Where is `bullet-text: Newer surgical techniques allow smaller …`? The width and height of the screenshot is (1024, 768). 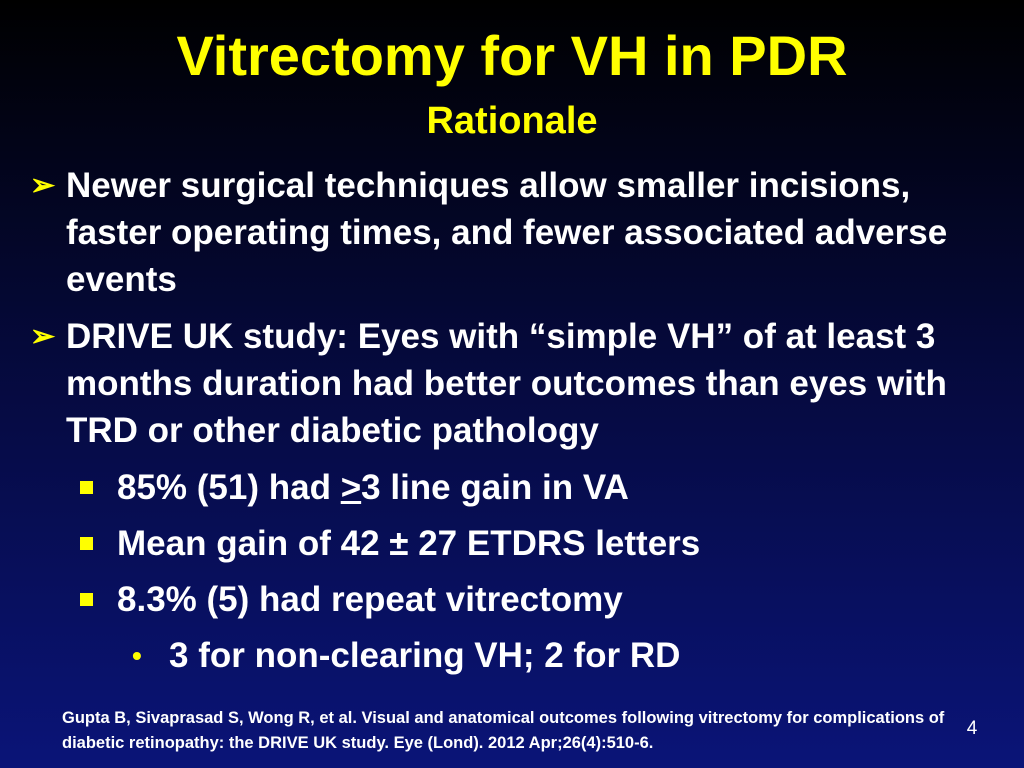 bullet-text: Newer surgical techniques allow smaller … is located at coordinates (507, 232).